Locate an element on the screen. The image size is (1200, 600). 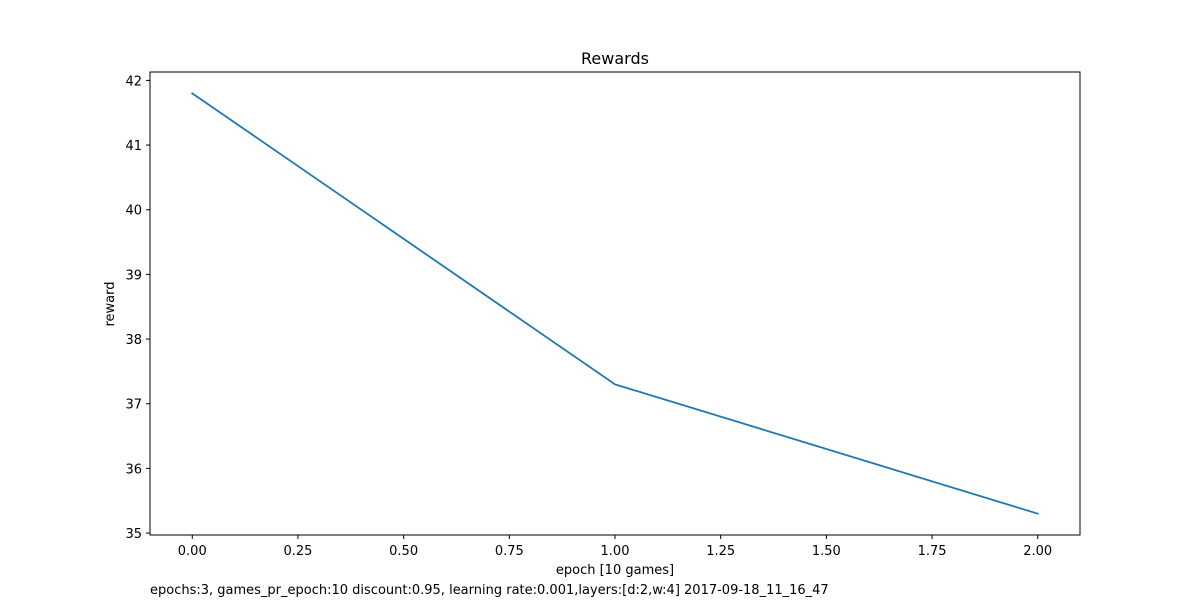
x-tick-label: 0.25 is located at coordinates (297, 551).